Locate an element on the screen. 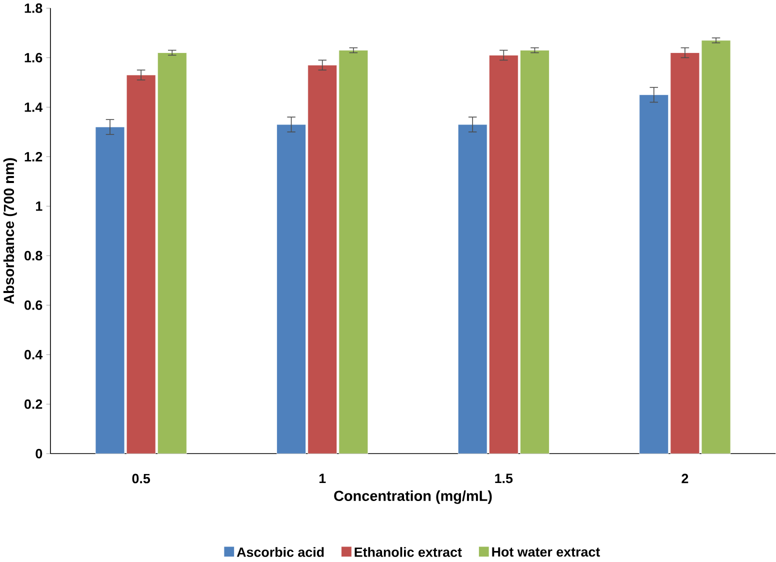 Image resolution: width=776 pixels, height=562 pixels. y-tick-label: 1.2 is located at coordinates (33, 157).